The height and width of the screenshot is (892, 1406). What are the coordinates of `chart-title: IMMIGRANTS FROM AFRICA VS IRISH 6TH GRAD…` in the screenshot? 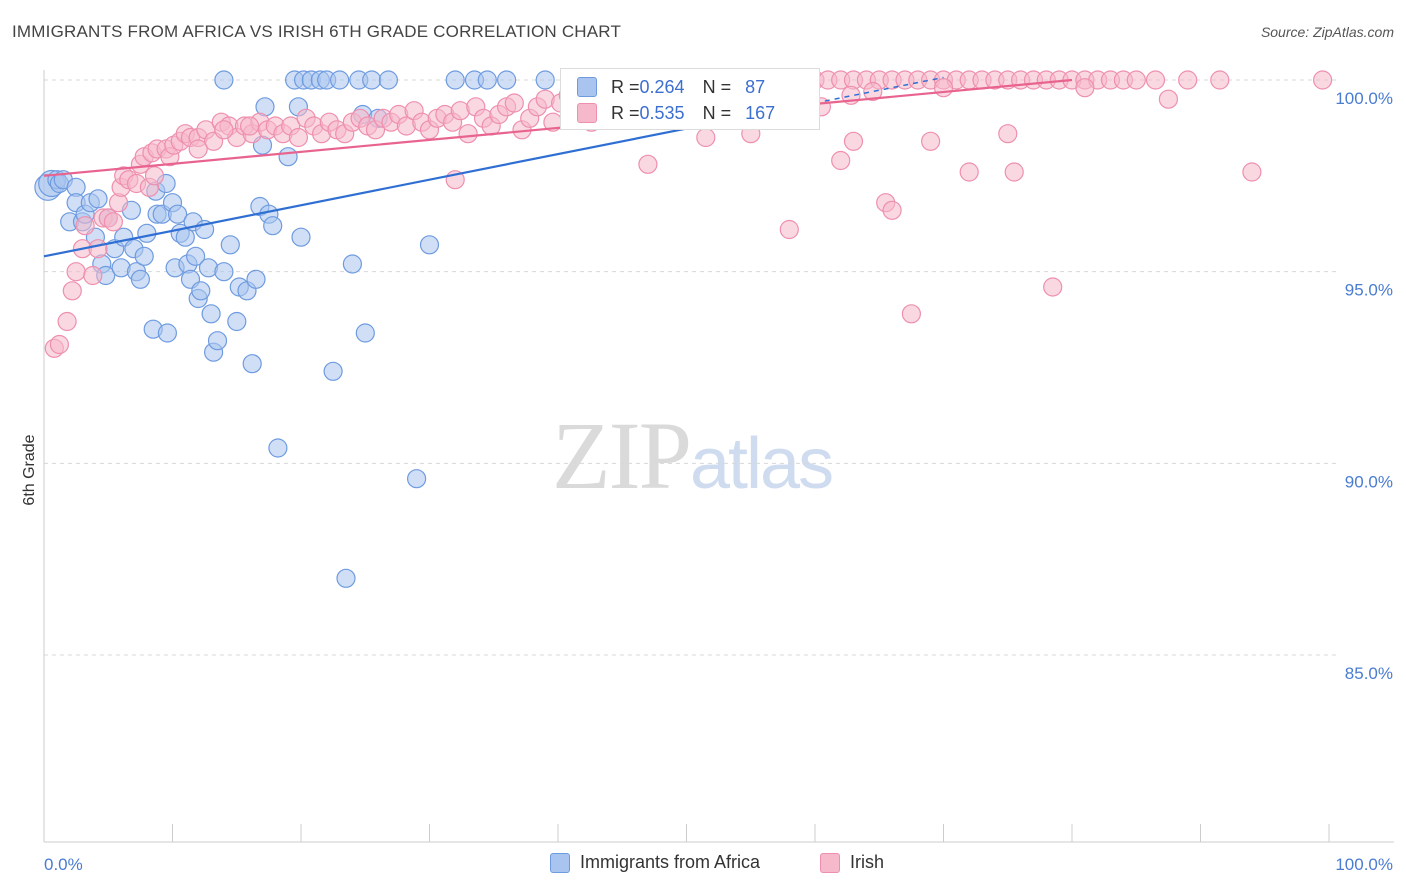 It's located at (317, 31).